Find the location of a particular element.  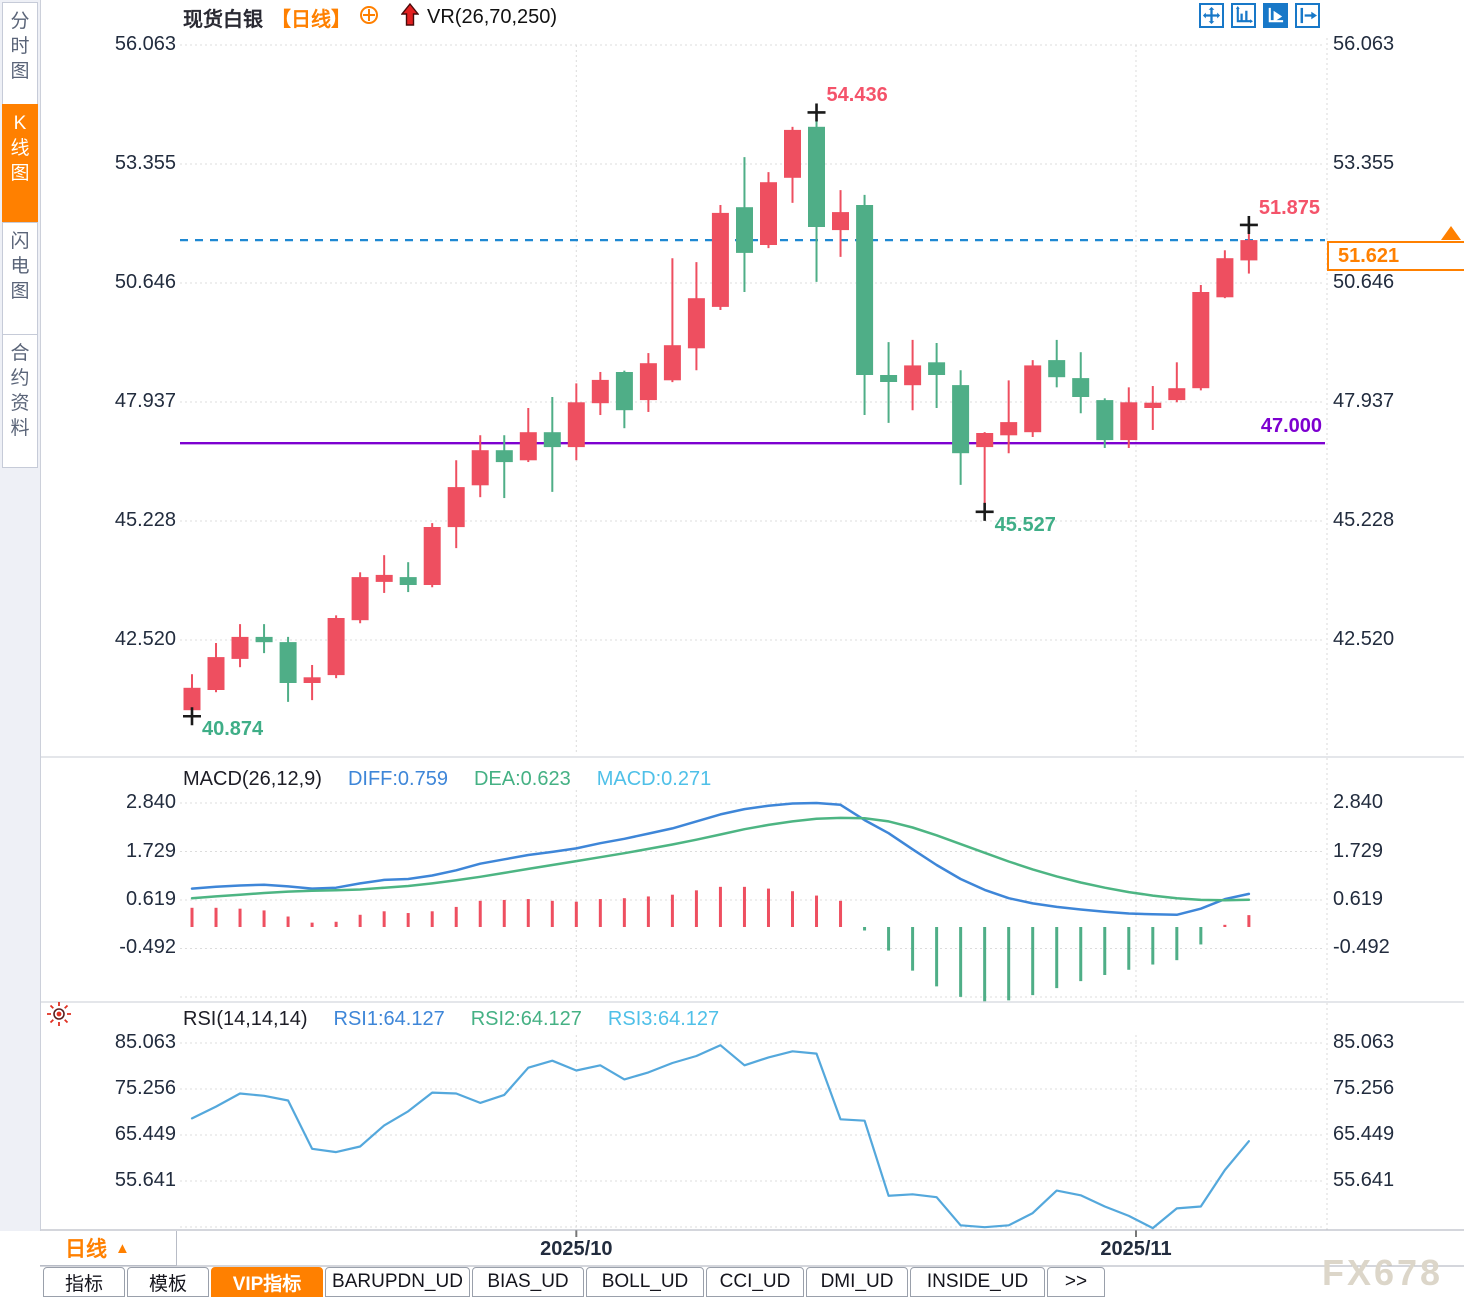

indicator-tab: DMI_UD is located at coordinates (857, 1282).